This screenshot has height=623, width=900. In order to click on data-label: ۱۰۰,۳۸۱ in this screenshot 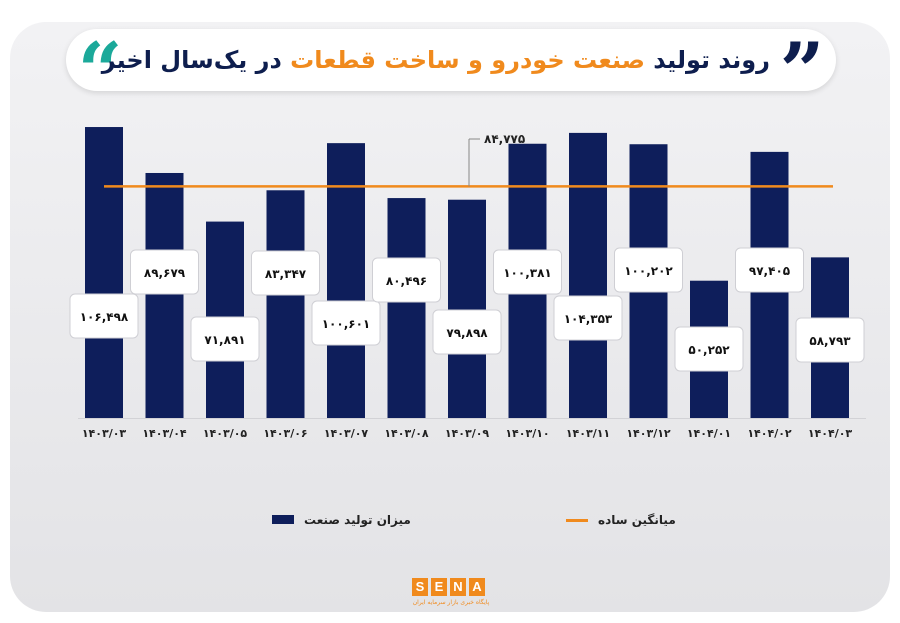, I will do `click(527, 273)`.